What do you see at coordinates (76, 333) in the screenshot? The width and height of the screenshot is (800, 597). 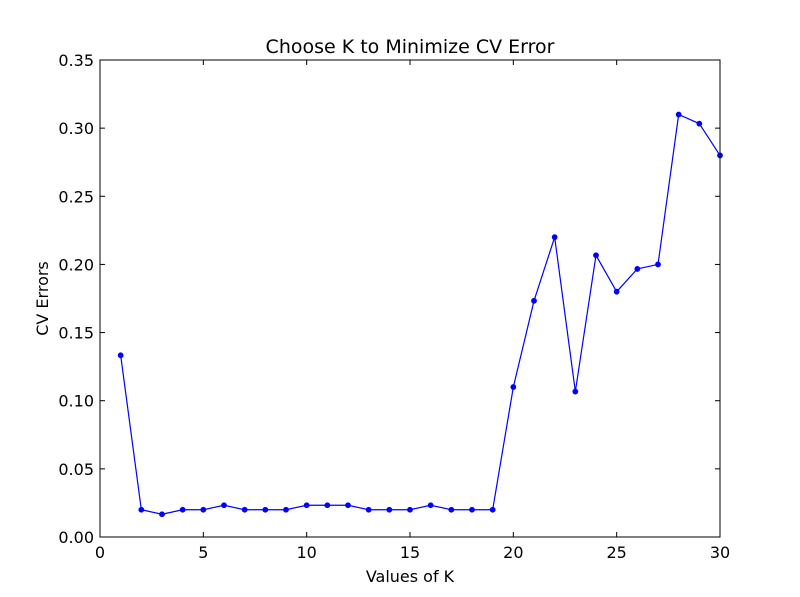 I see `y-tick-label: 0.15` at bounding box center [76, 333].